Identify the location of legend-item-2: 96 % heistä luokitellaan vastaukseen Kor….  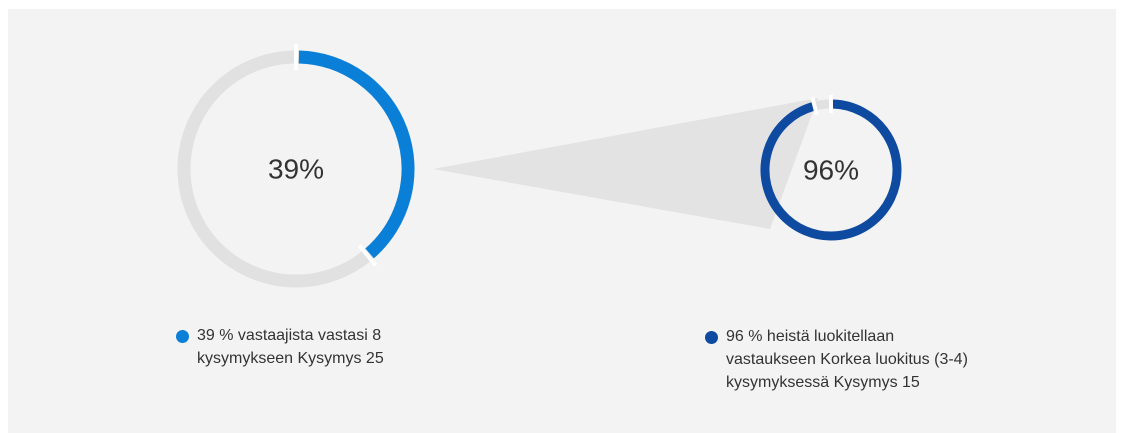
(845, 359).